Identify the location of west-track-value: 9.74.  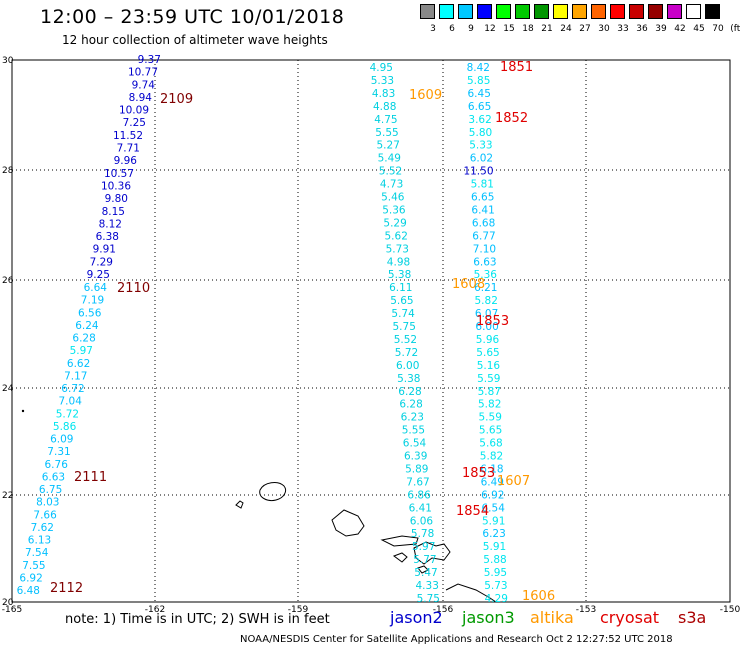
(144, 85).